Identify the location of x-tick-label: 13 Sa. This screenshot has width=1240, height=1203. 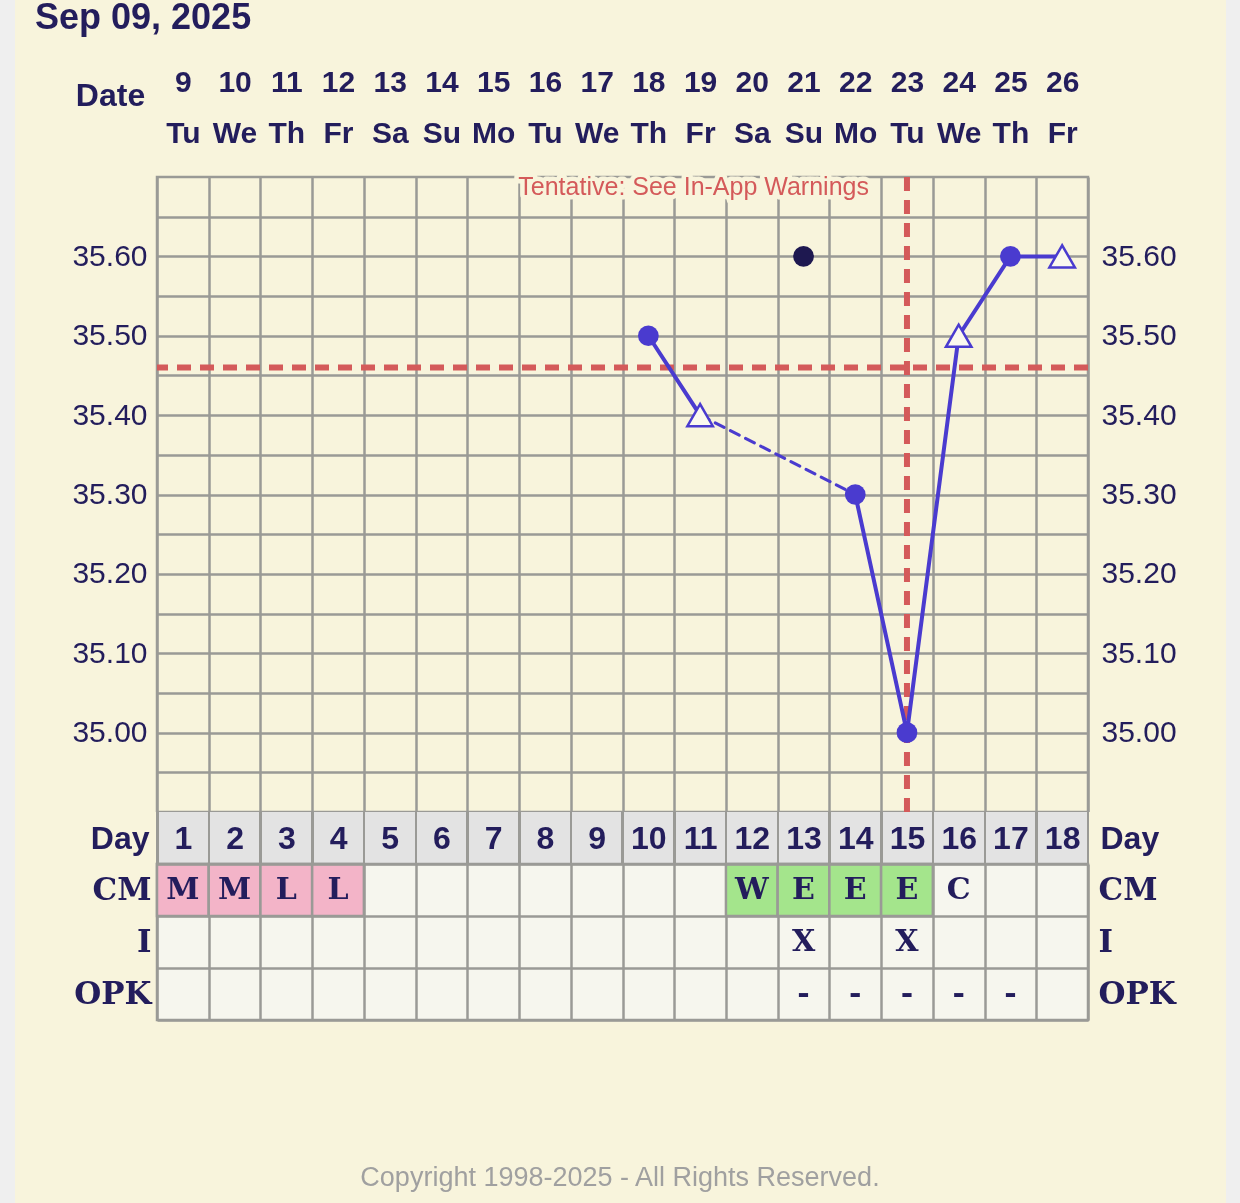
(390, 106).